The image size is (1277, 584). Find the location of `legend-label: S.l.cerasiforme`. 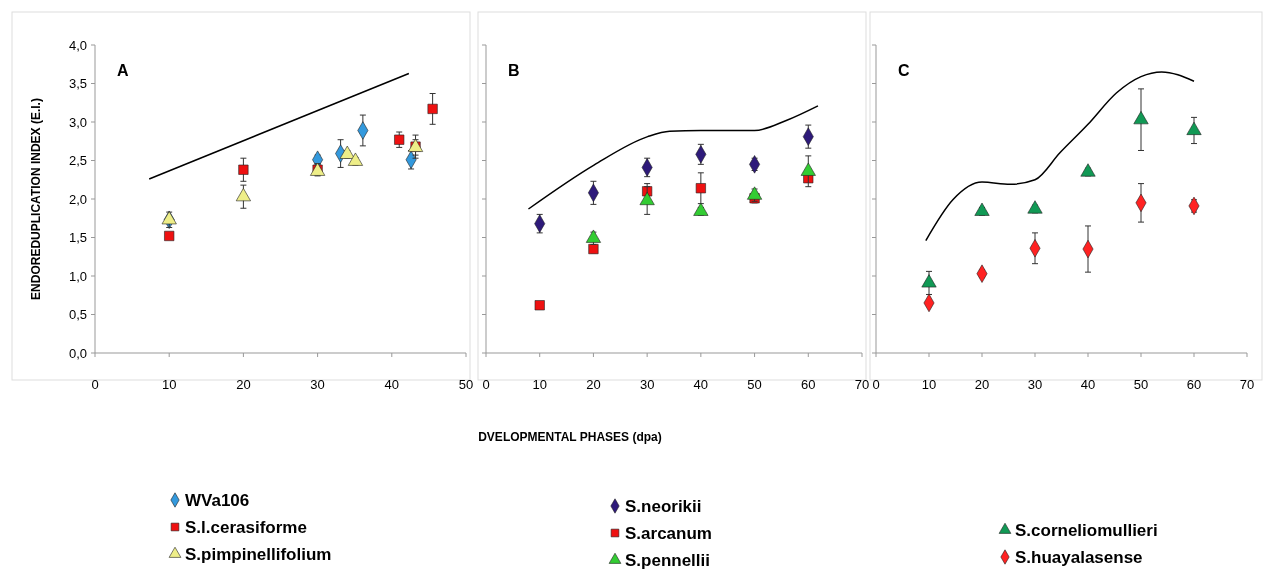

legend-label: S.l.cerasiforme is located at coordinates (246, 527).